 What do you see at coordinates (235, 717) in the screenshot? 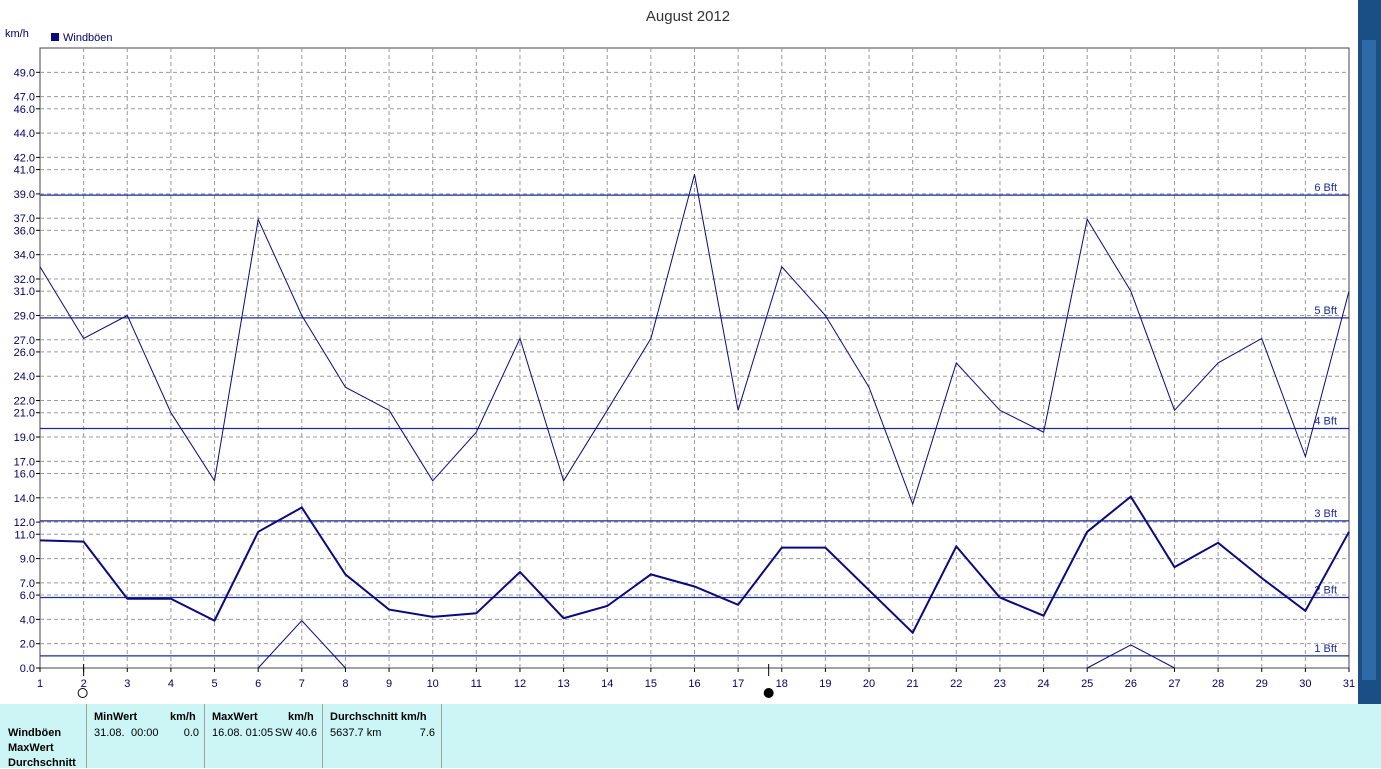
I see `max-header: MaxWert` at bounding box center [235, 717].